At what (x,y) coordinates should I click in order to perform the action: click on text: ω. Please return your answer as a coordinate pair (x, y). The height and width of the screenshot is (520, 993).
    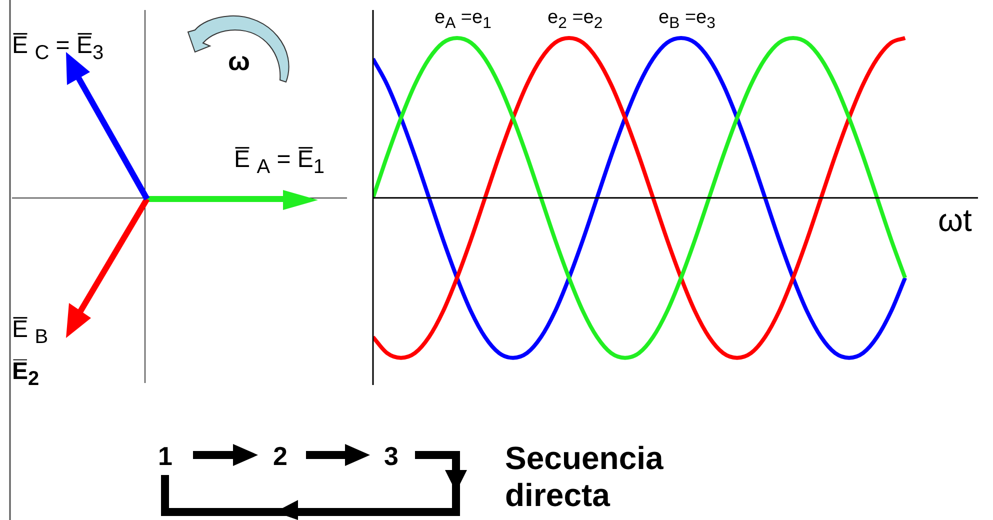
    Looking at the image, I should click on (239, 61).